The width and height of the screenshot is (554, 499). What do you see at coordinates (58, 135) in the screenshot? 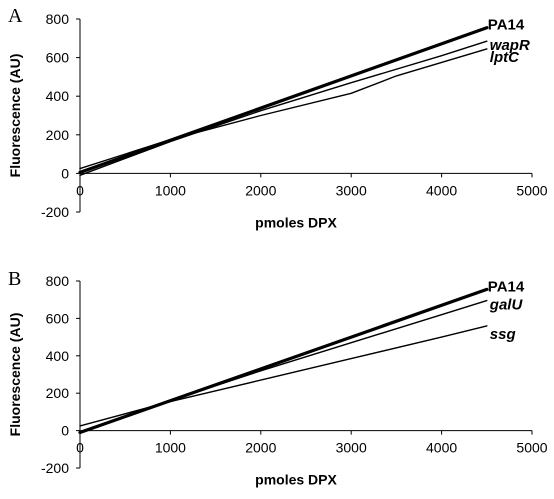
I see `chart-a-y-tick-label: 200` at bounding box center [58, 135].